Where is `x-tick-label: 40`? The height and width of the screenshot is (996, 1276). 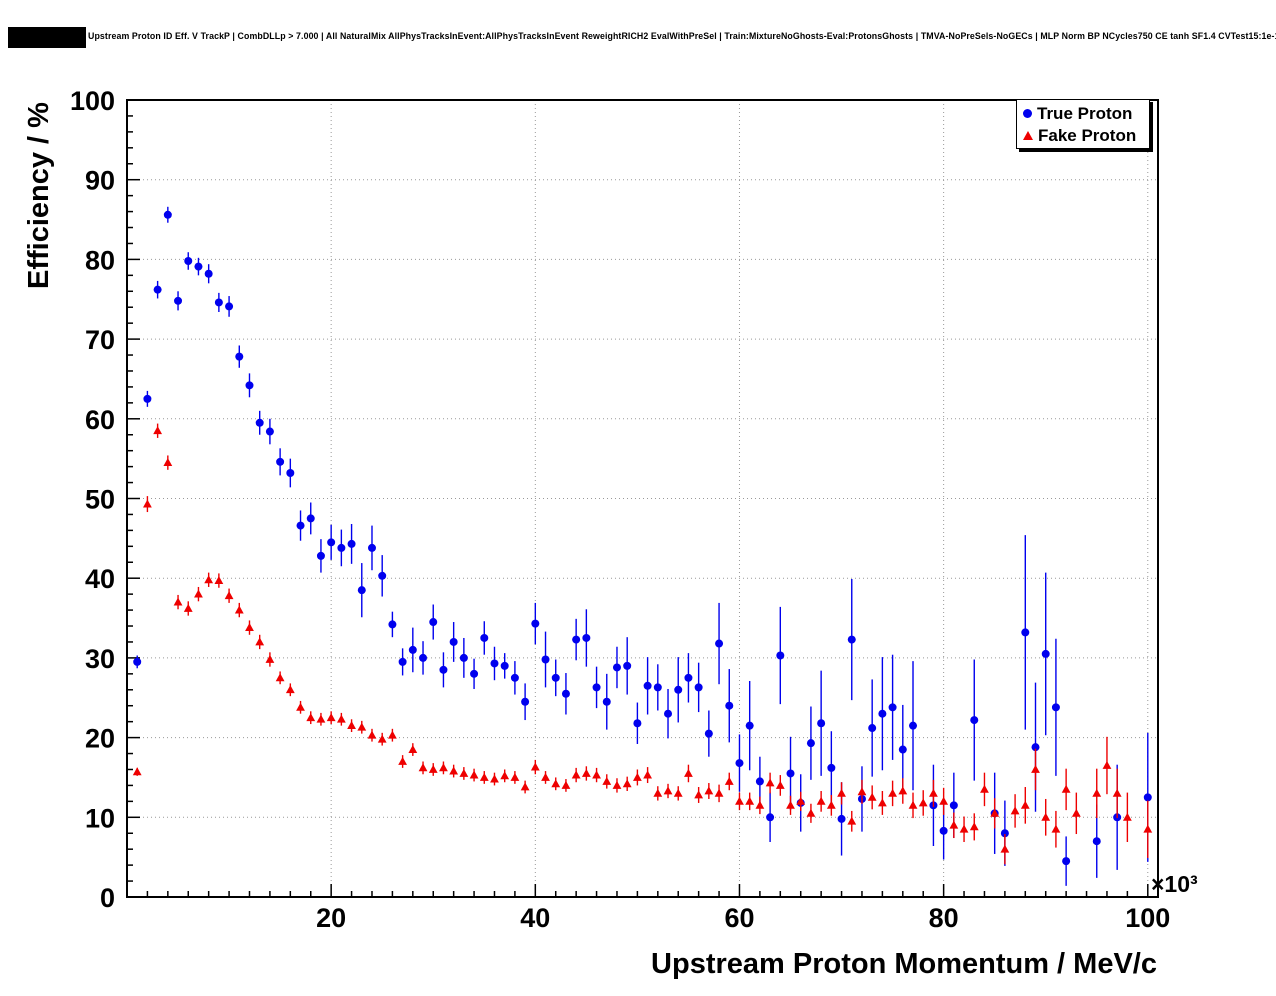 x-tick-label: 40 is located at coordinates (535, 918).